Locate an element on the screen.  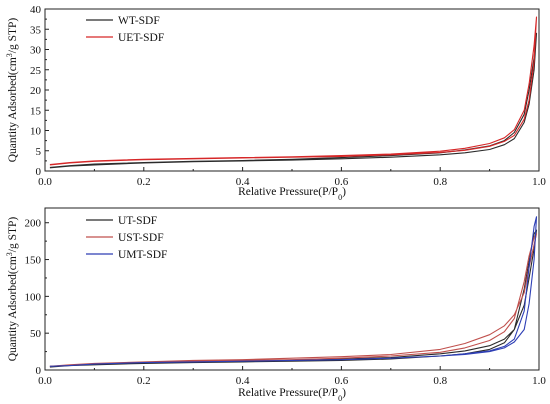
y-tick-label: 40 is located at coordinates (36, 10).